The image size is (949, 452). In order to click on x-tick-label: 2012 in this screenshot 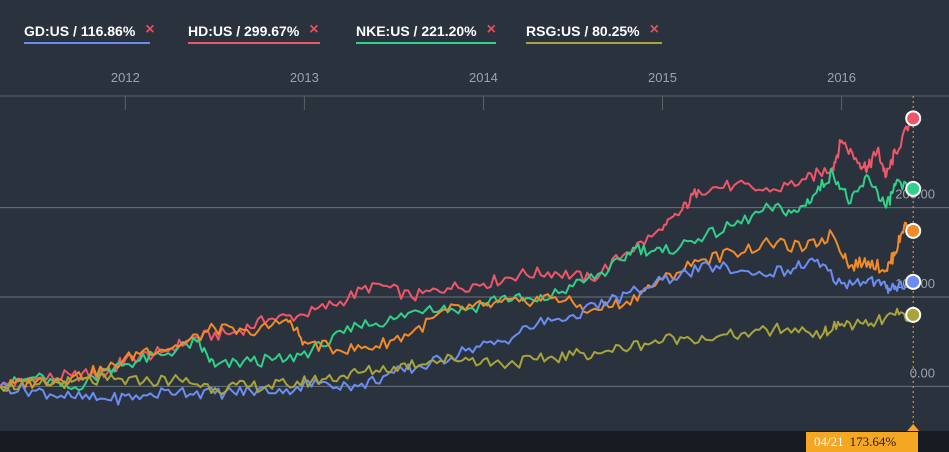, I will do `click(125, 77)`.